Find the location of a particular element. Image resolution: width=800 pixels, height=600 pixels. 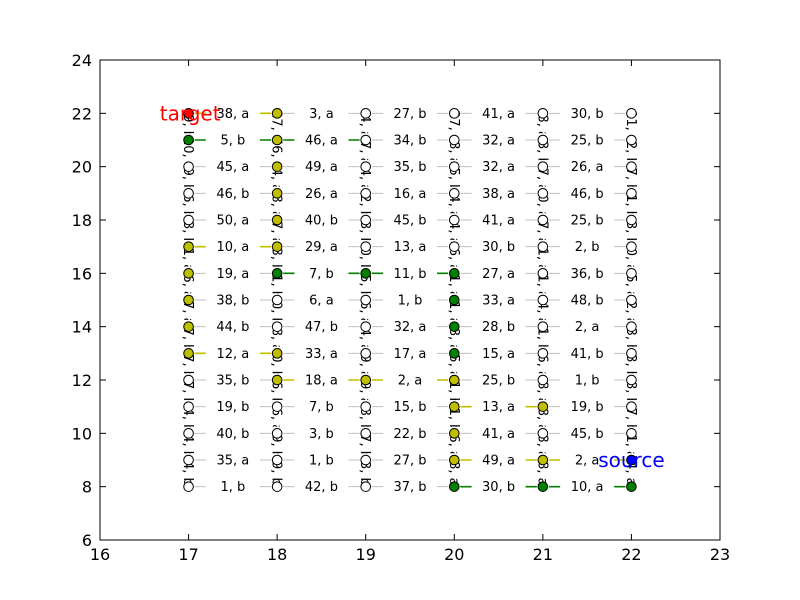

edge-label: 7, a is located at coordinates (187, 313).